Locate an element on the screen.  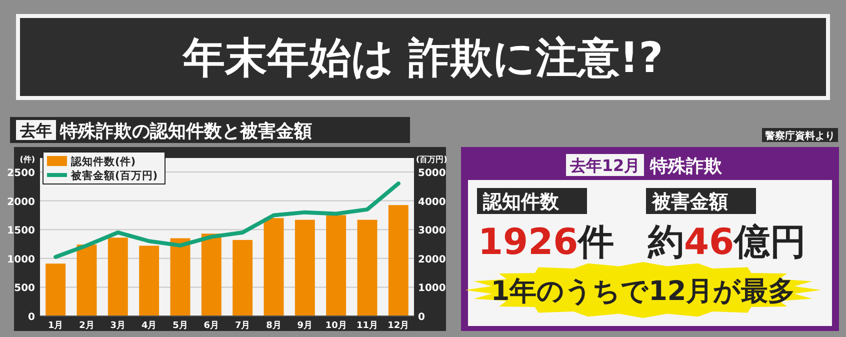
y-axis-title: (件) is located at coordinates (27, 159).